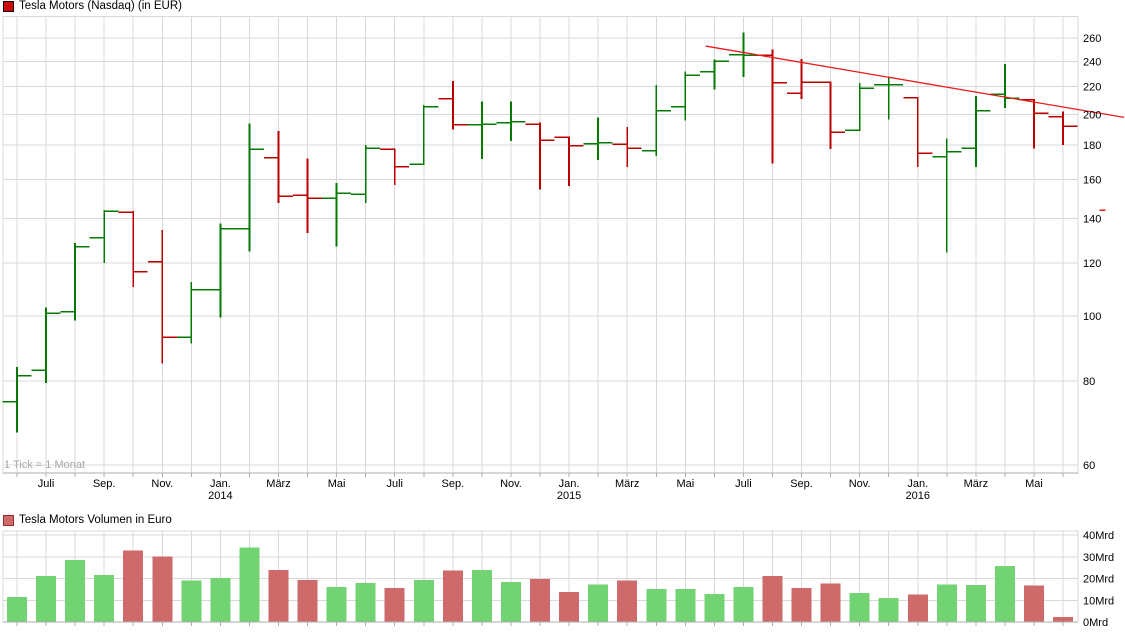  I want to click on volume-yaxis-label: 30Mrd, so click(1098, 558).